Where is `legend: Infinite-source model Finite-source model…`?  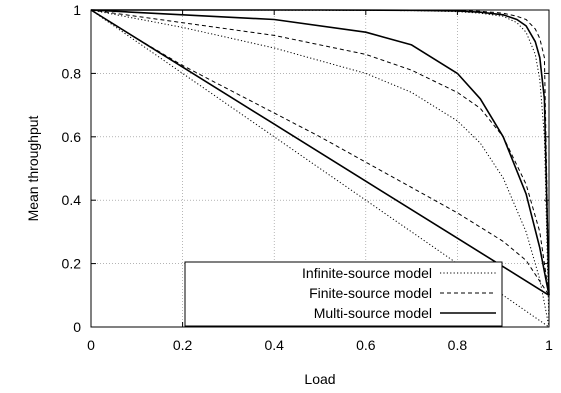
legend: Infinite-source model Finite-source model… is located at coordinates (343, 294).